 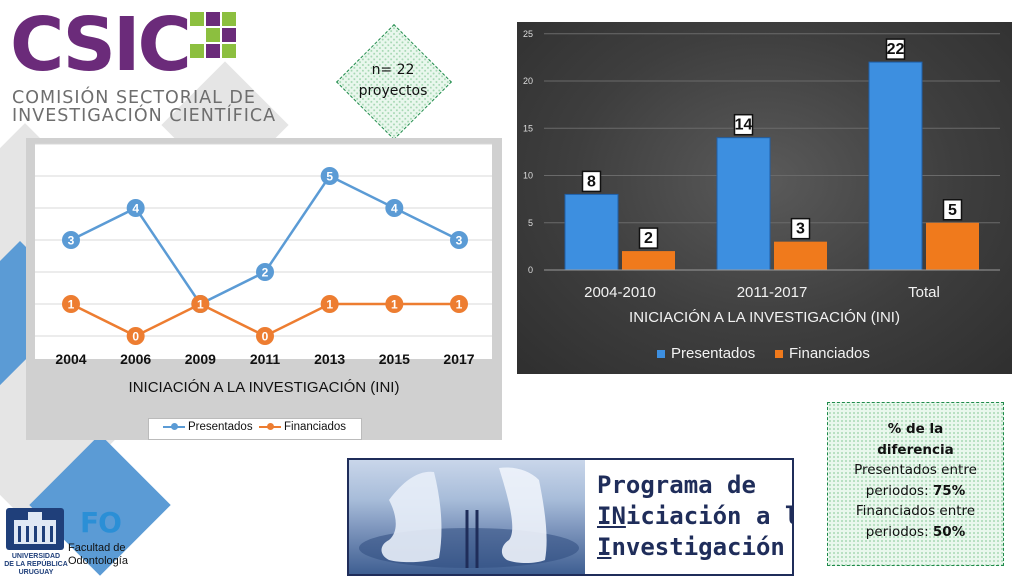 I want to click on line-chart-title: INICIACIÓN A LA INVESTIGACIÓN (INI), so click(x=264, y=387).